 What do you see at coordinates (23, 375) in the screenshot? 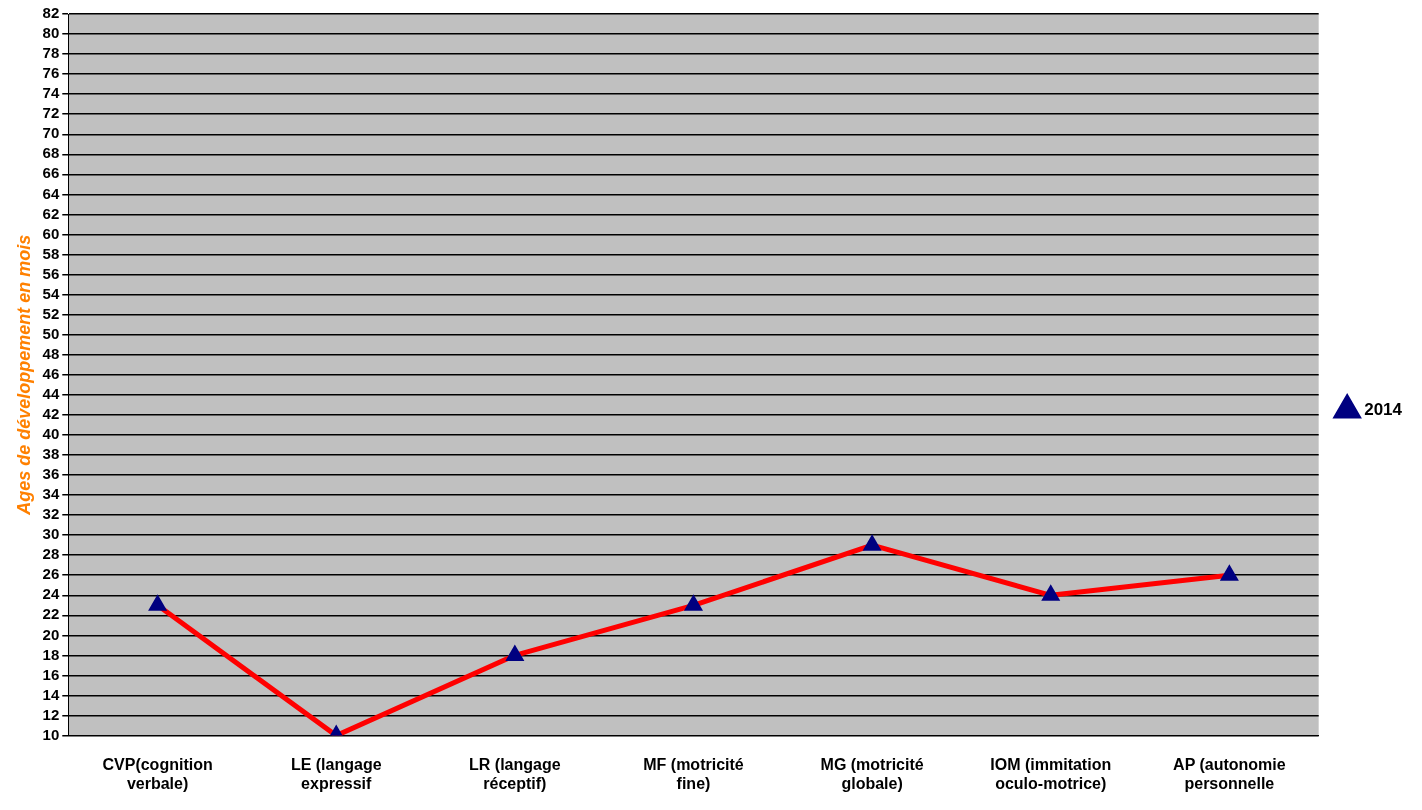
I see `y-axis-title: Ages de développement en mois` at bounding box center [23, 375].